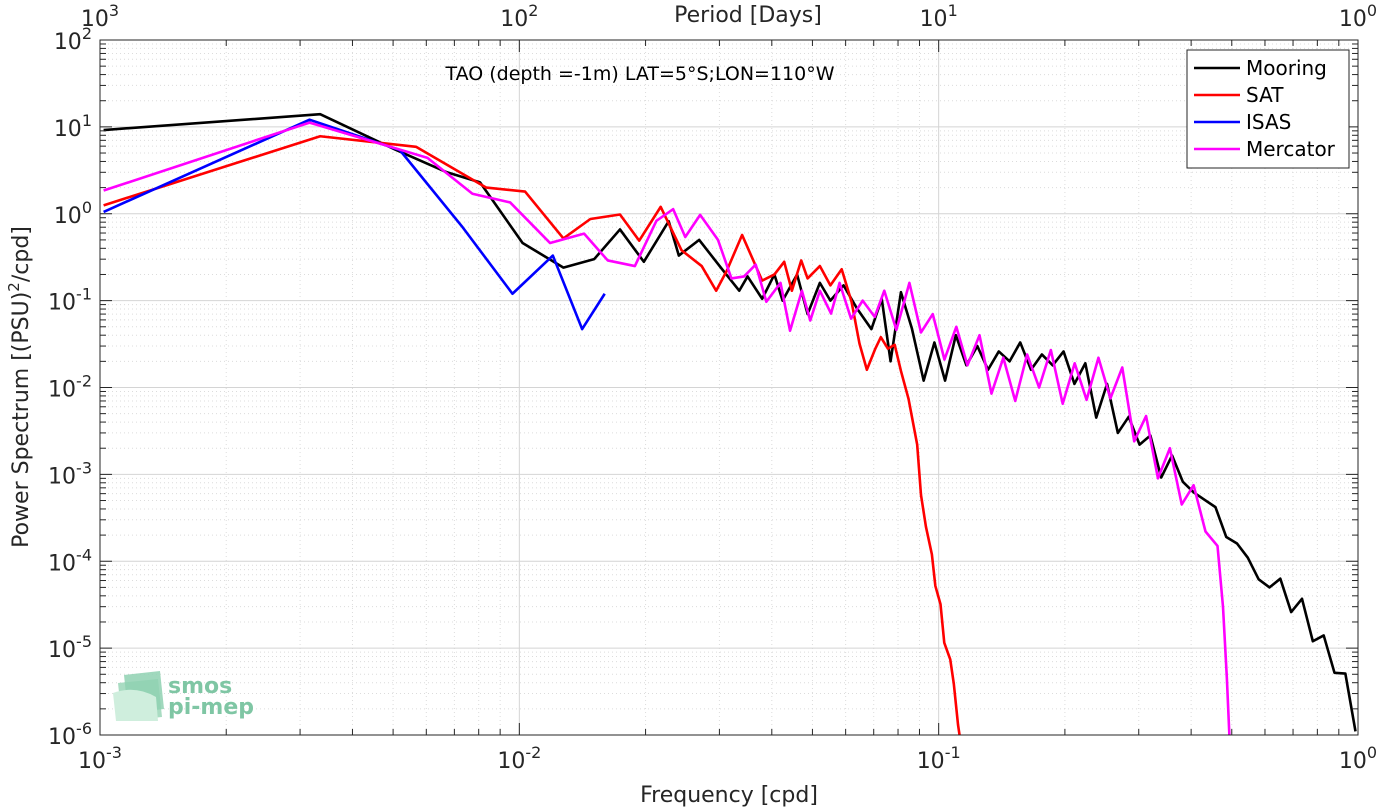 This screenshot has height=809, width=1383. What do you see at coordinates (87, 33) in the screenshot?
I see `y-tick-label-exp: 2` at bounding box center [87, 33].